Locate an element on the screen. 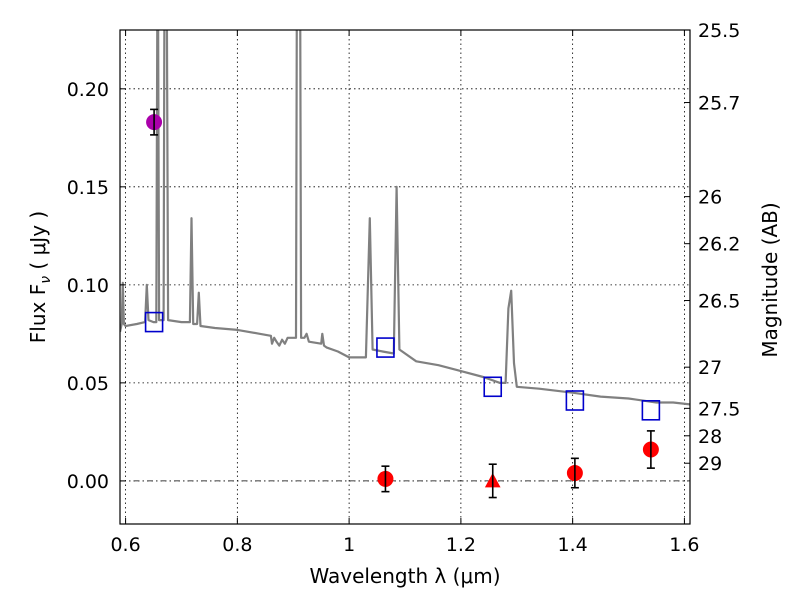 The image size is (800, 600). y-tick-label: 0.10 is located at coordinates (88, 286).